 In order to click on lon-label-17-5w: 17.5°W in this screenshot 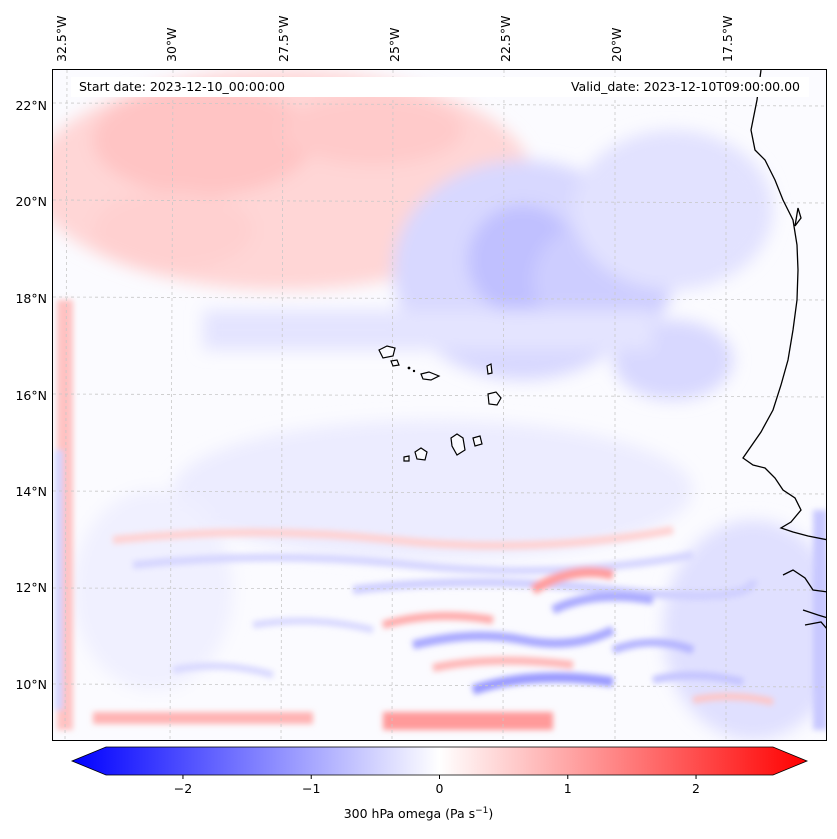, I will do `click(727, 38)`.